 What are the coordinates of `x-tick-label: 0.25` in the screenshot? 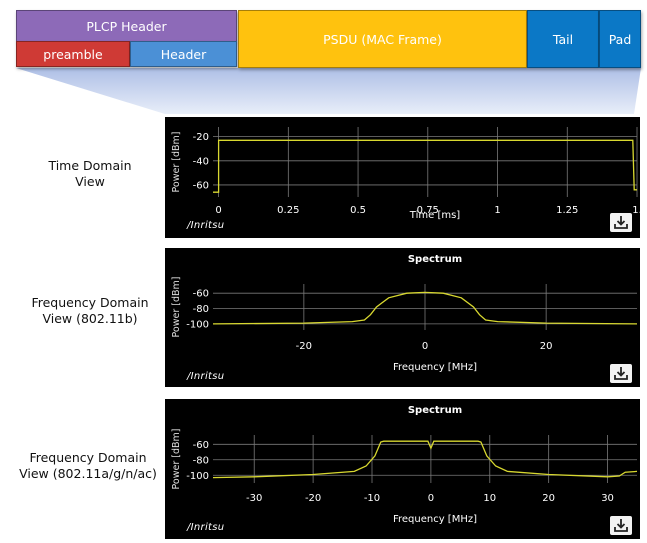 It's located at (288, 210).